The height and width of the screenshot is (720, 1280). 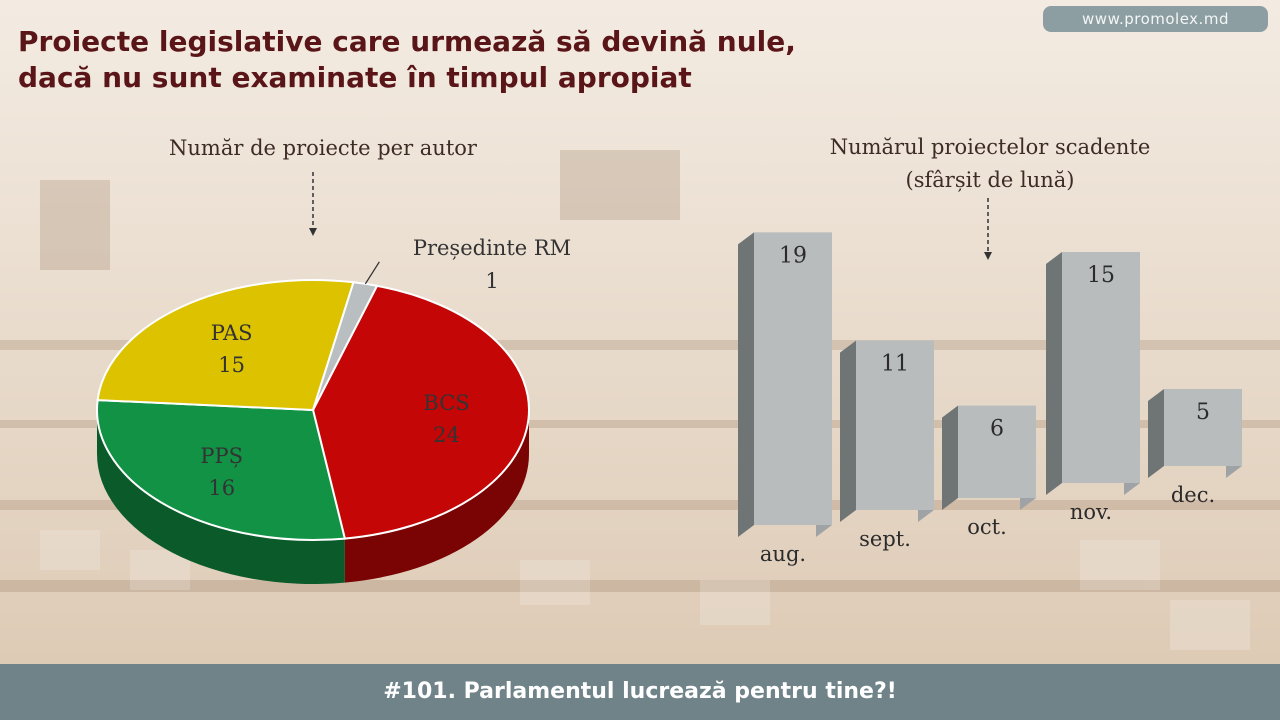 I want to click on bar-title-arrowhead, so click(x=988, y=256).